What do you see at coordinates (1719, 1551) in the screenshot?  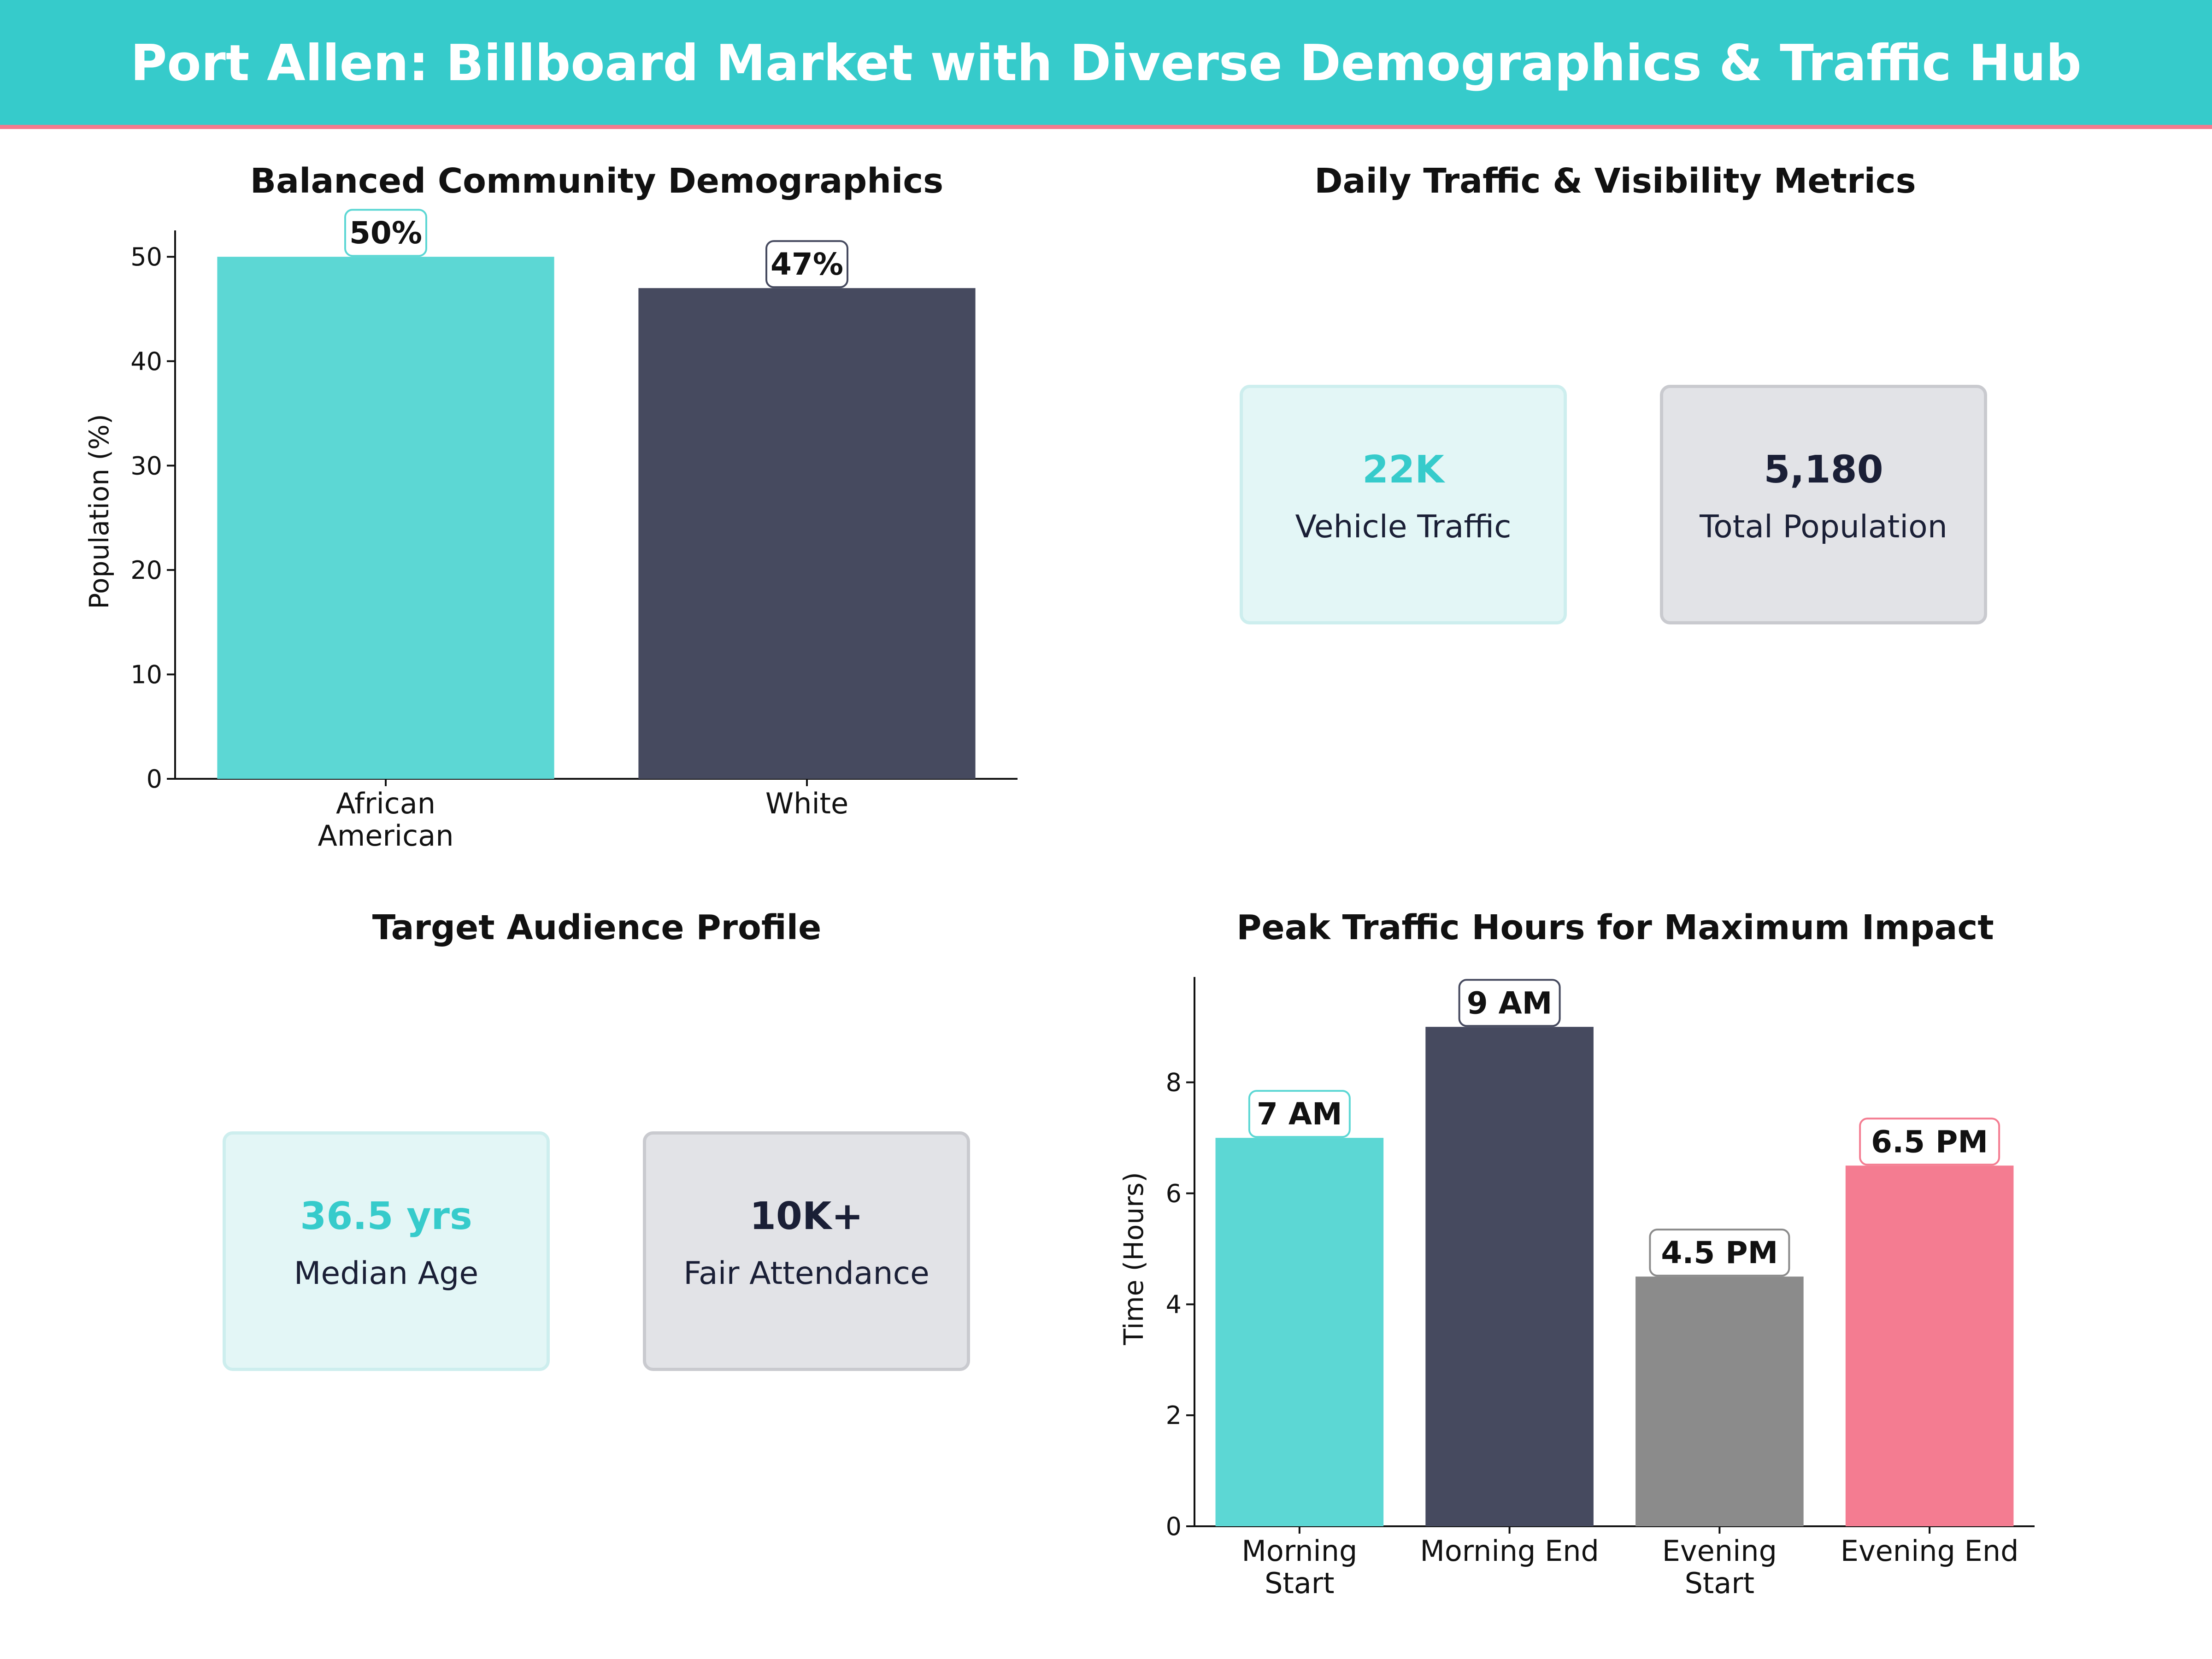 I see `x-tick-label: Evening` at bounding box center [1719, 1551].